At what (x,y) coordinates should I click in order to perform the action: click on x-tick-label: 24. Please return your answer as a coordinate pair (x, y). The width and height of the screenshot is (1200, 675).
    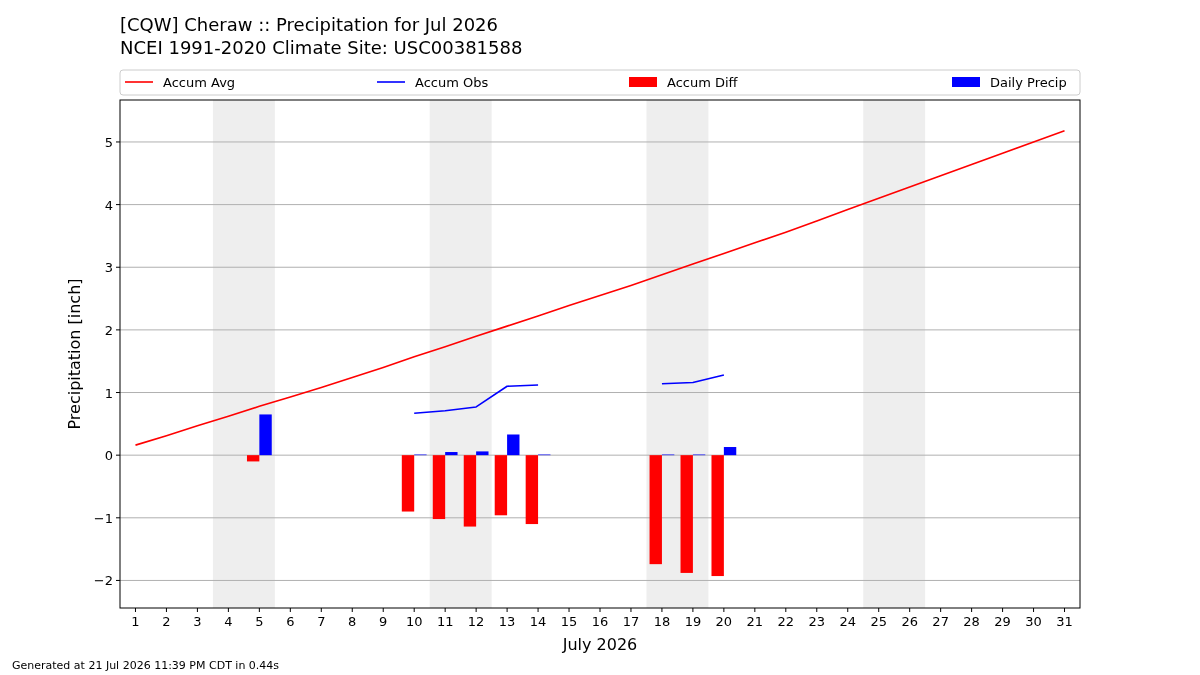
    Looking at the image, I should click on (848, 621).